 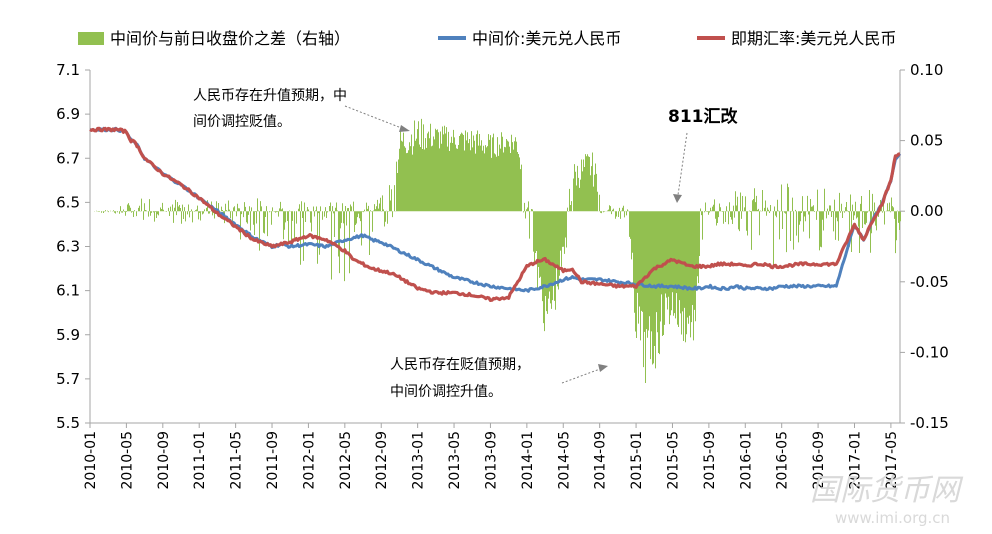 I want to click on x-tick-label: 2013-05, so click(x=455, y=460).